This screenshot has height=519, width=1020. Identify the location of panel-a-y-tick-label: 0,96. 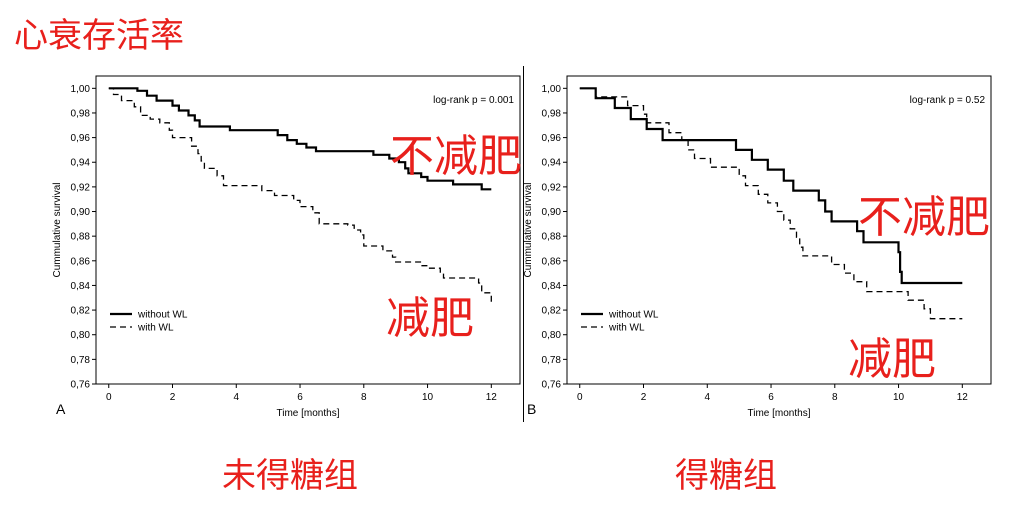
(81, 138).